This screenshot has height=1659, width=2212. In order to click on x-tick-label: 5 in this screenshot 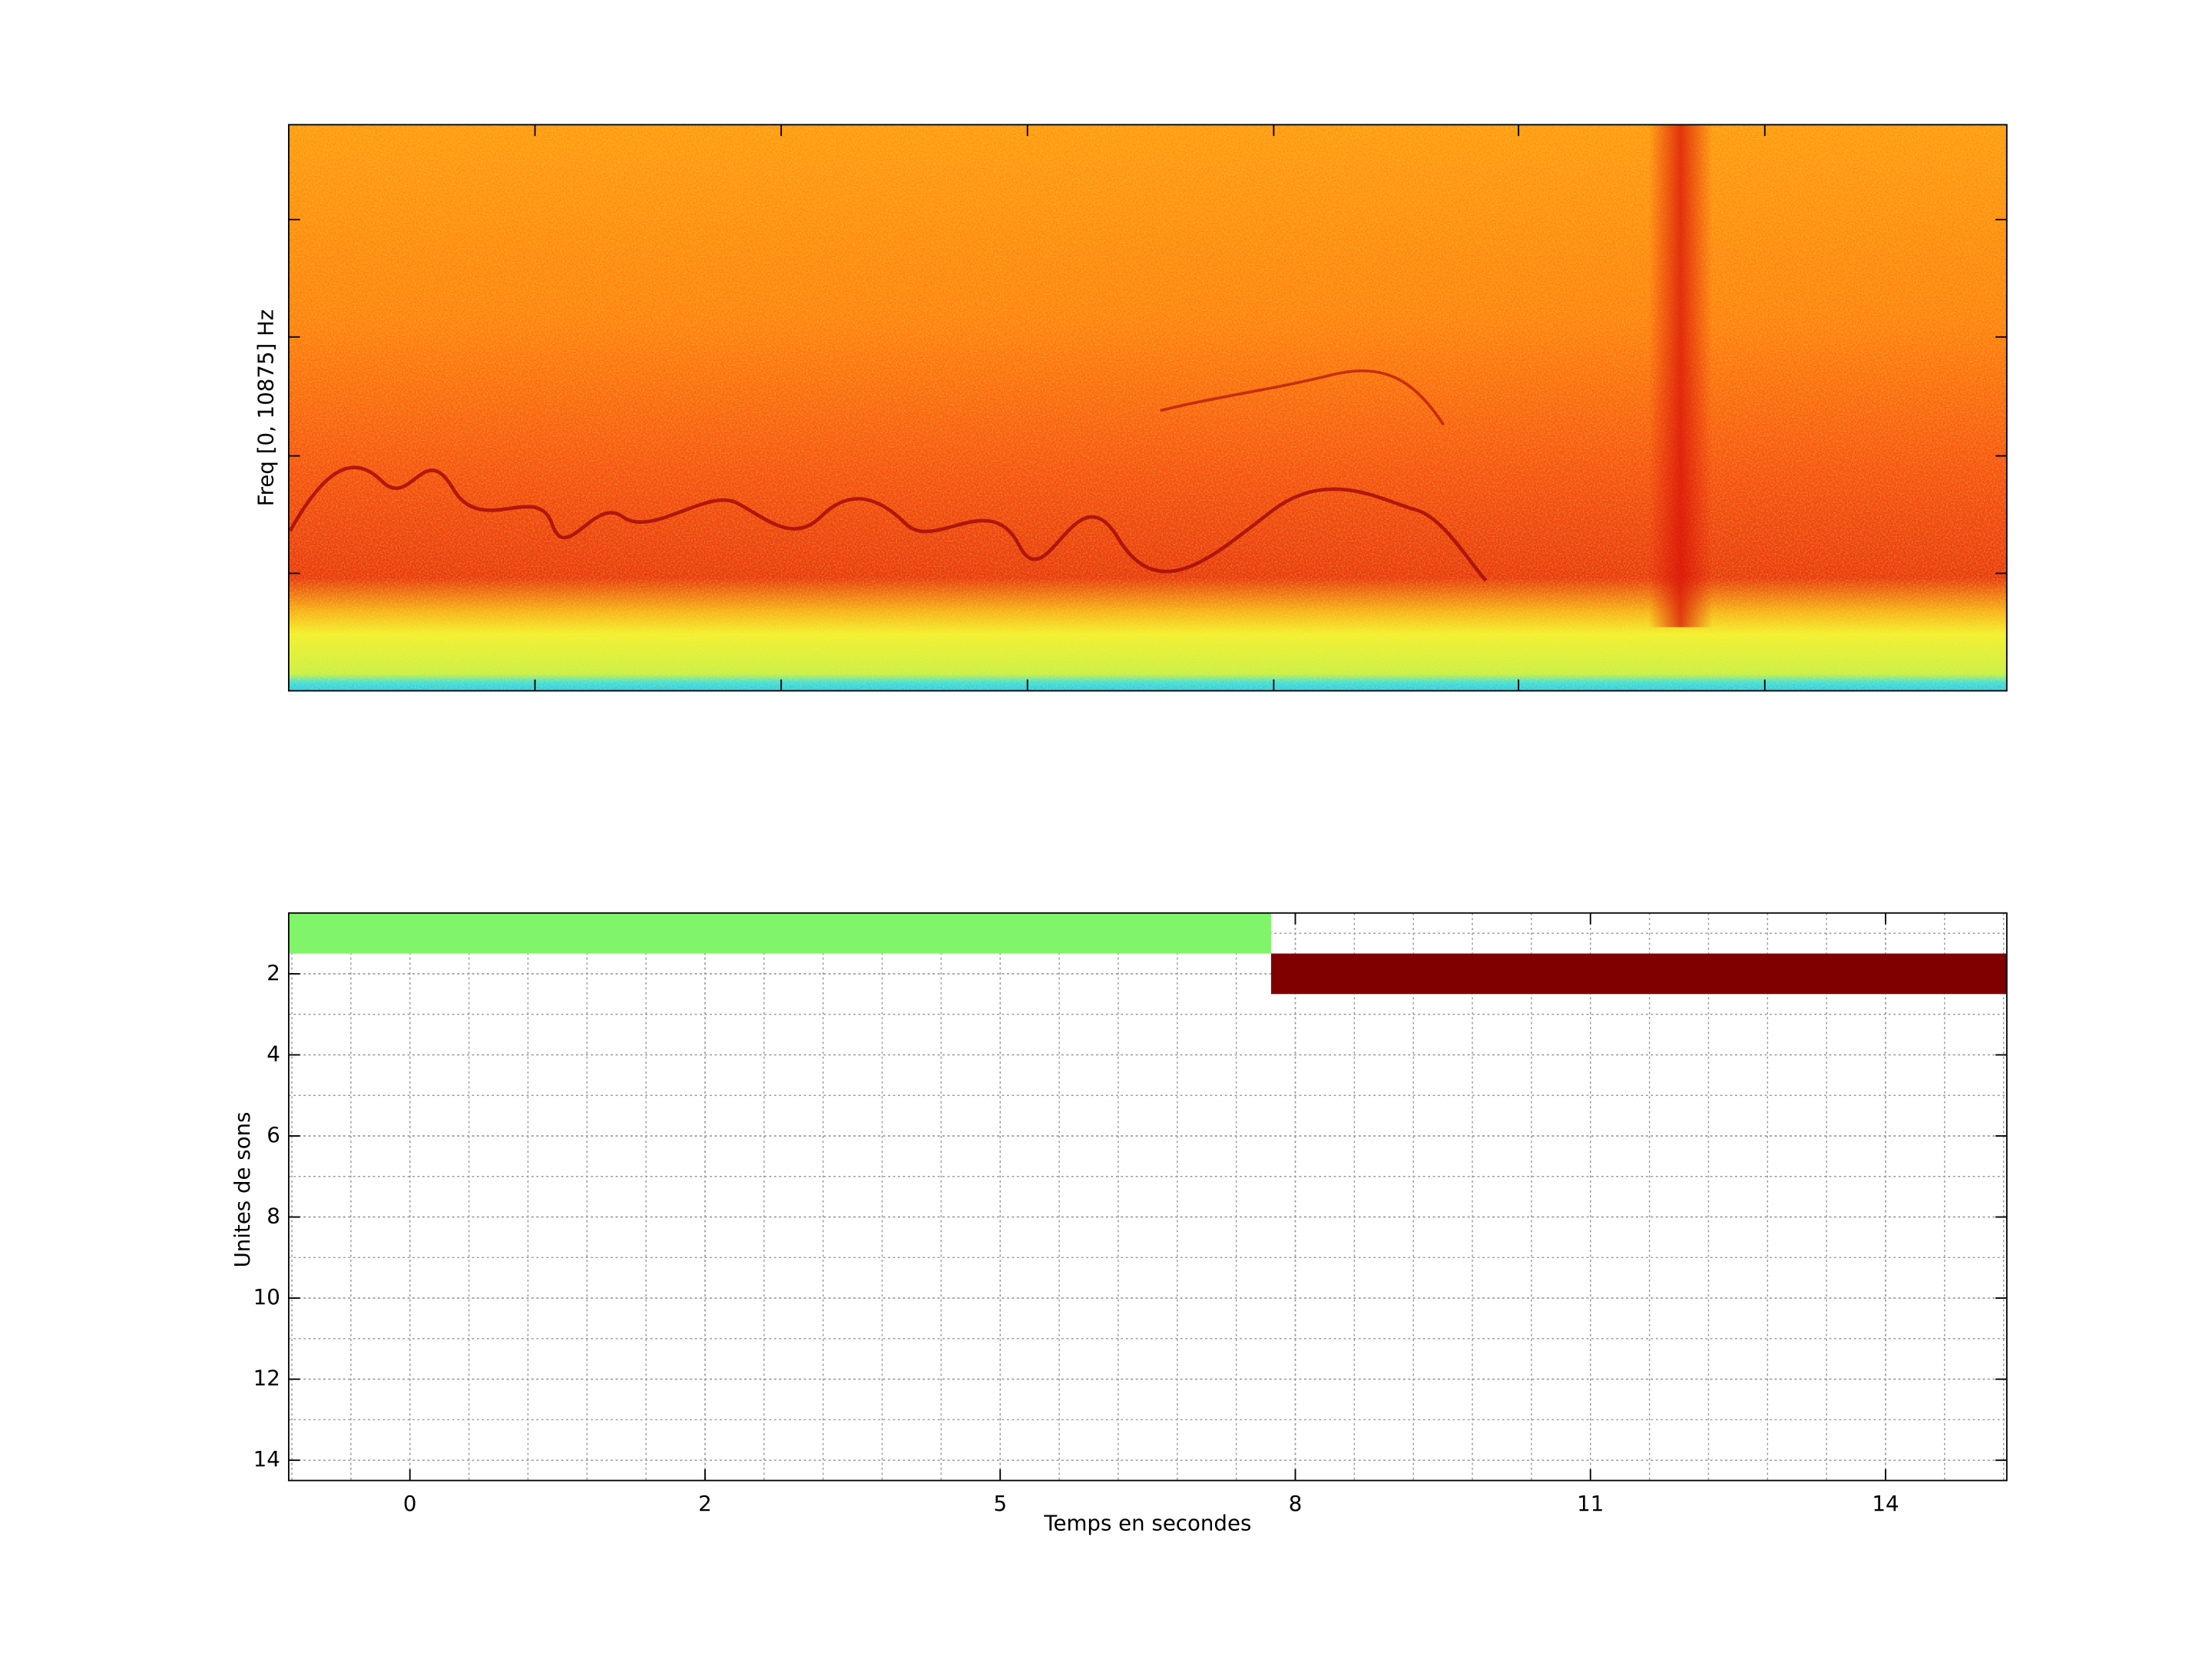, I will do `click(1000, 1503)`.